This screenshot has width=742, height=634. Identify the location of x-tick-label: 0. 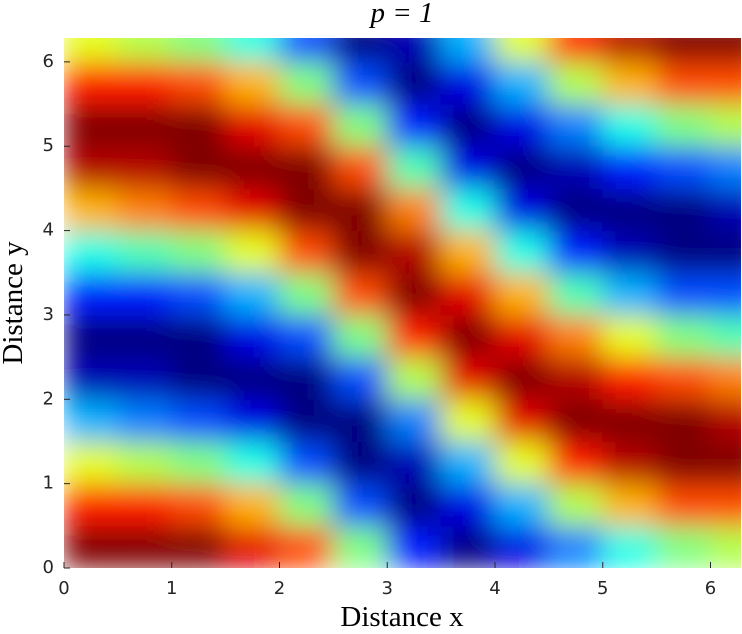
(63, 588).